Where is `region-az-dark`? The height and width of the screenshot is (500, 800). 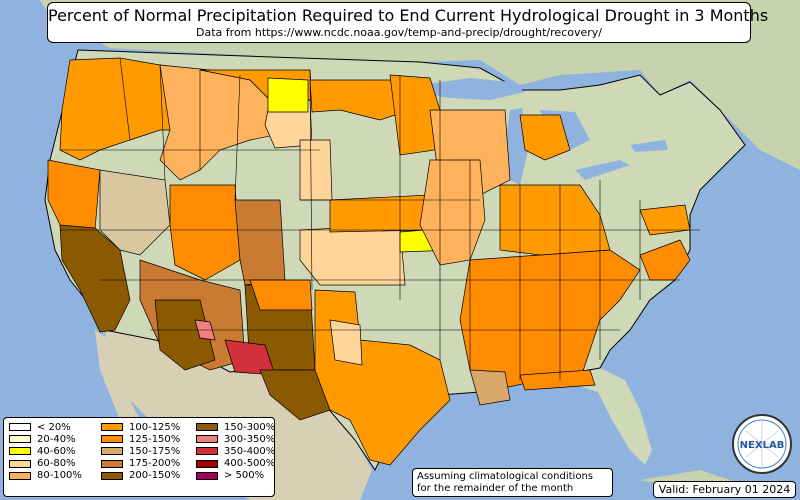
region-az-dark is located at coordinates (185, 335).